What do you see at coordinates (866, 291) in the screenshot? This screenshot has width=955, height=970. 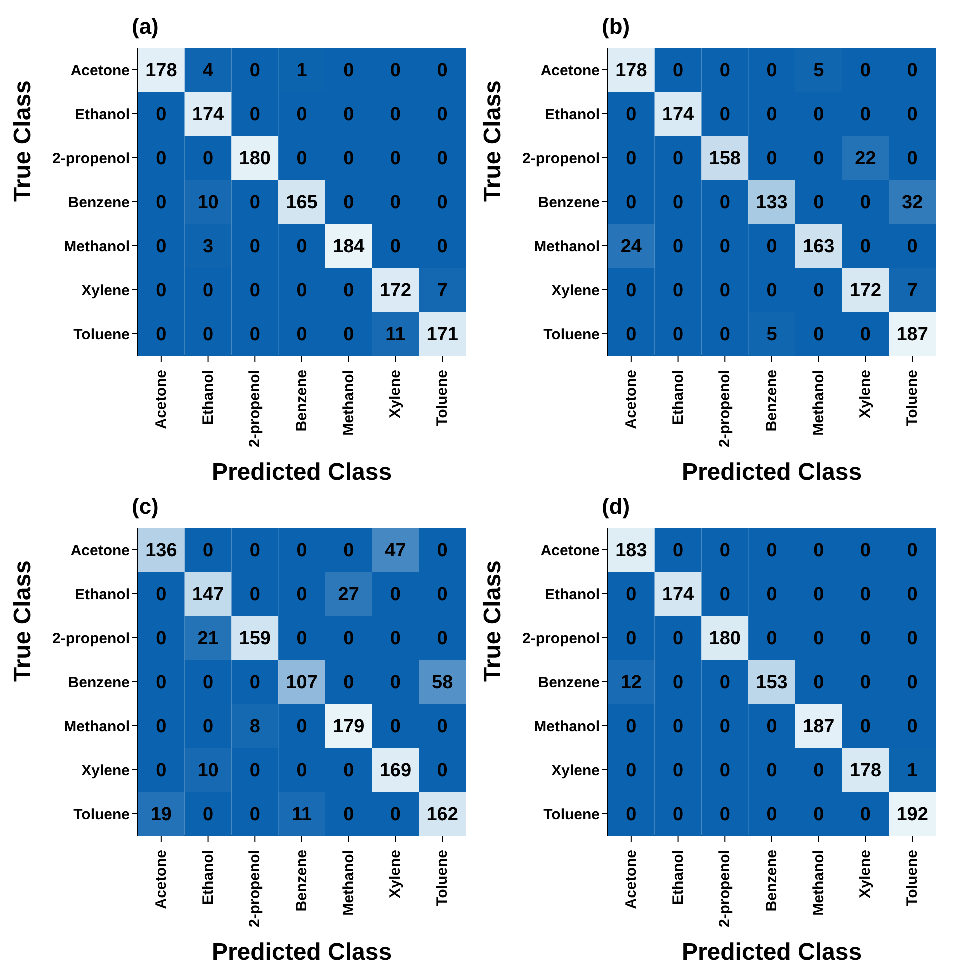 I see `data-label: 172` at bounding box center [866, 291].